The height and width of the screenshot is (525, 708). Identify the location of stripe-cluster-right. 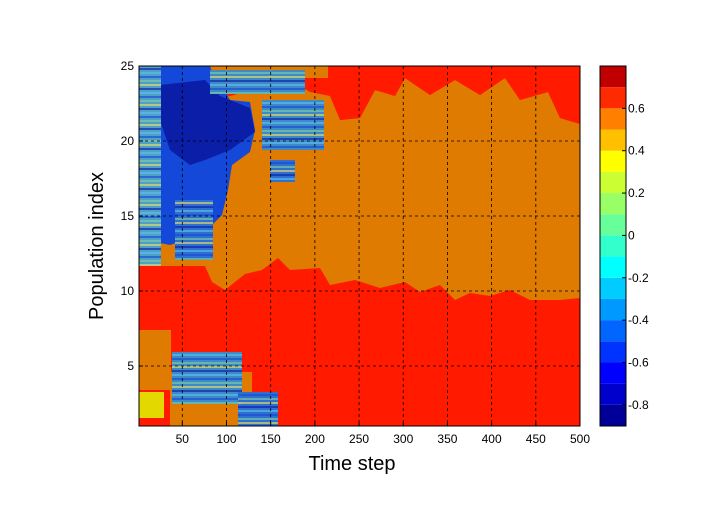
(293, 125).